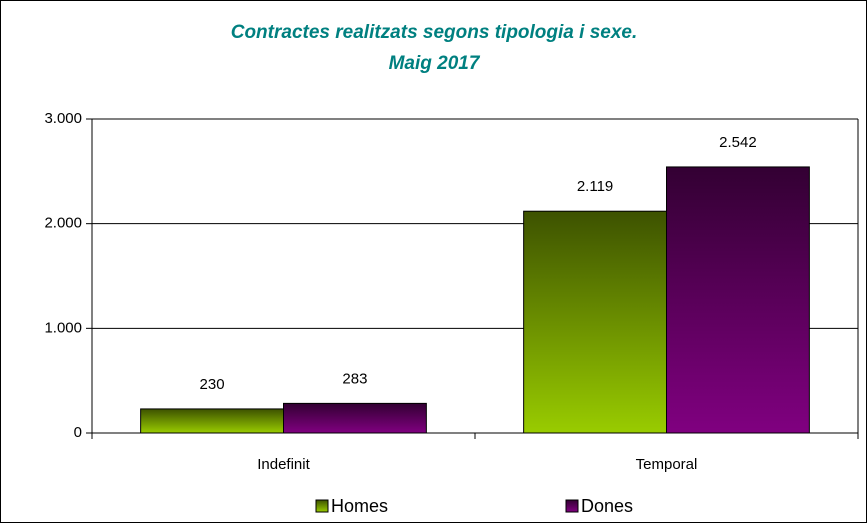  What do you see at coordinates (63, 223) in the screenshot?
I see `y-tick-label: 2.000` at bounding box center [63, 223].